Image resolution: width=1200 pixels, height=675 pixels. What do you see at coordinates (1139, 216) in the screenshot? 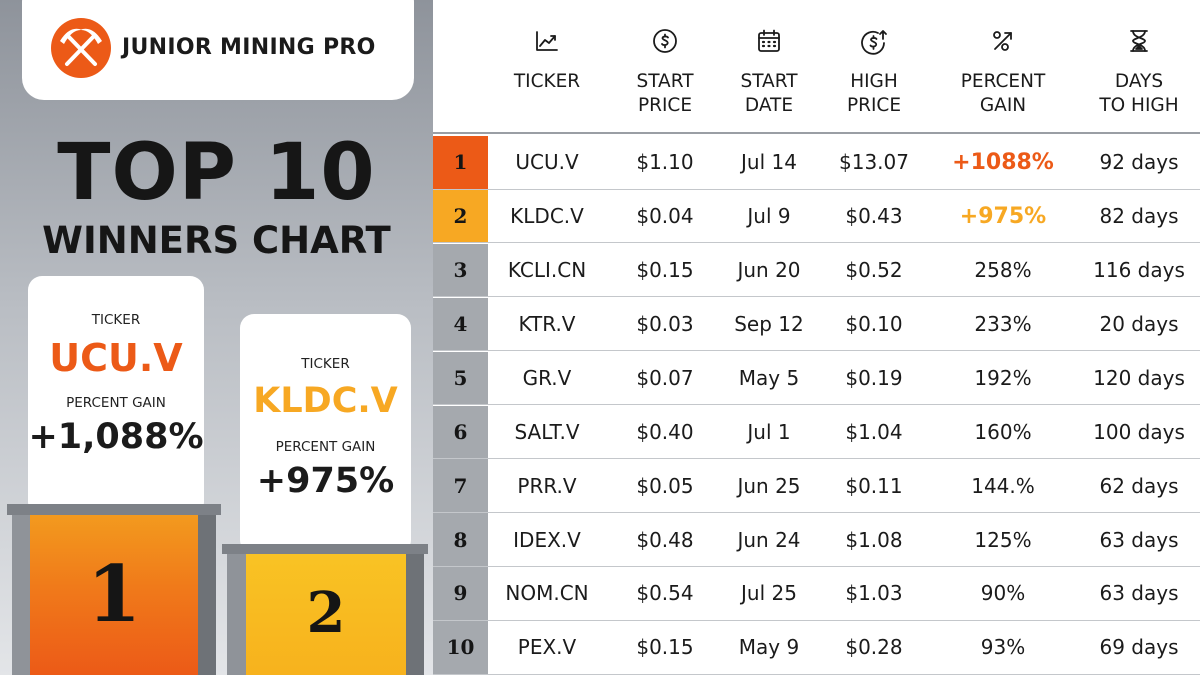
I see `days-to-high-cell: 82 days` at bounding box center [1139, 216].